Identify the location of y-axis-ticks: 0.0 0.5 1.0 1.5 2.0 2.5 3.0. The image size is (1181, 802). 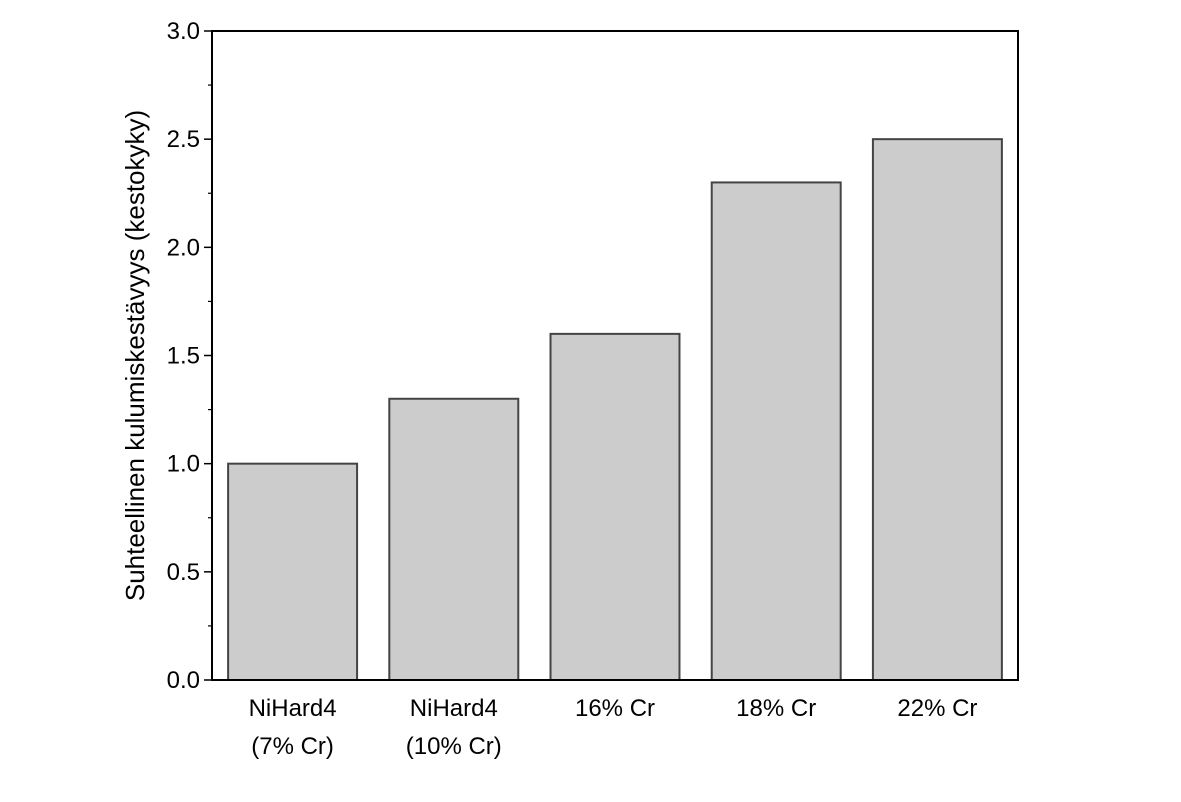
(189, 356).